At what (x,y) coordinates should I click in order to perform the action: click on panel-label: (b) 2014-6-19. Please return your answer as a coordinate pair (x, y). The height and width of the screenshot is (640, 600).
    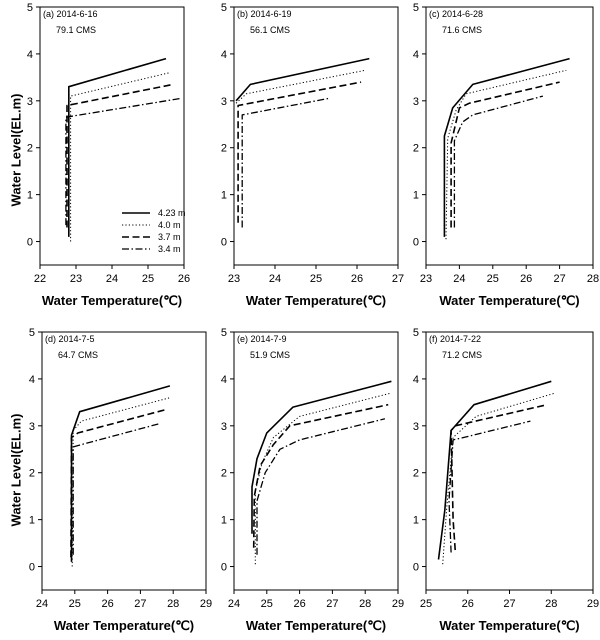
    Looking at the image, I should click on (264, 14).